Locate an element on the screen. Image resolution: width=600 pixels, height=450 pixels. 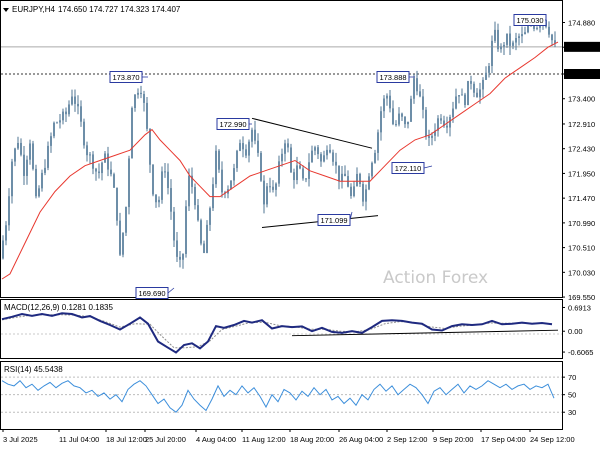
x-tick-label: 17 Sep 04:00 is located at coordinates (503, 439).